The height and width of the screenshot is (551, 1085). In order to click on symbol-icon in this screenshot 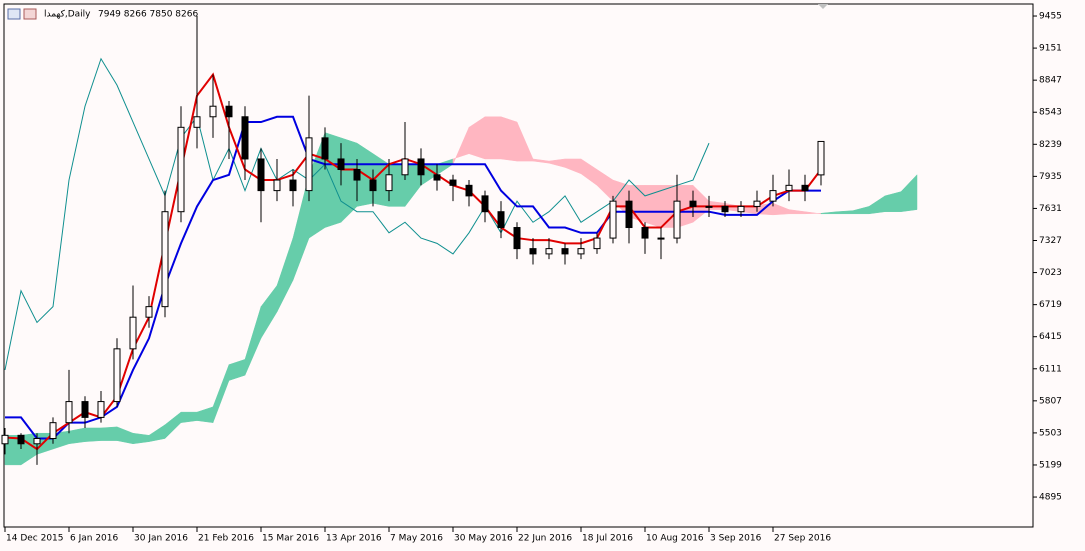, I will do `click(22, 14)`.